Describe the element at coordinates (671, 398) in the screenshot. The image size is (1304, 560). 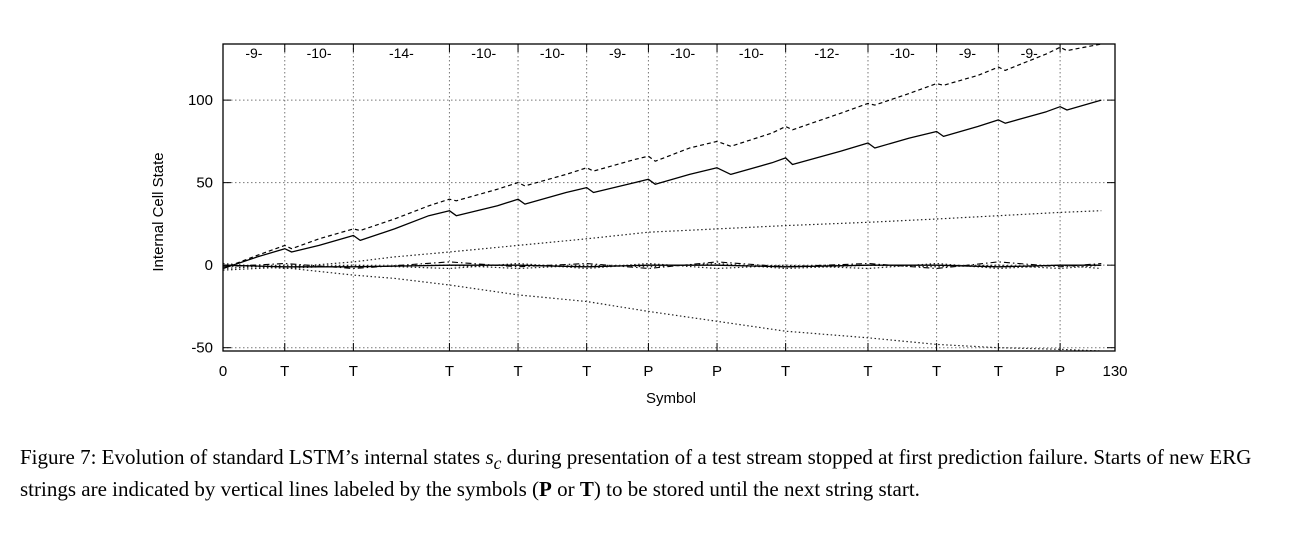
I see `x-axis-label: Symbol` at that location.